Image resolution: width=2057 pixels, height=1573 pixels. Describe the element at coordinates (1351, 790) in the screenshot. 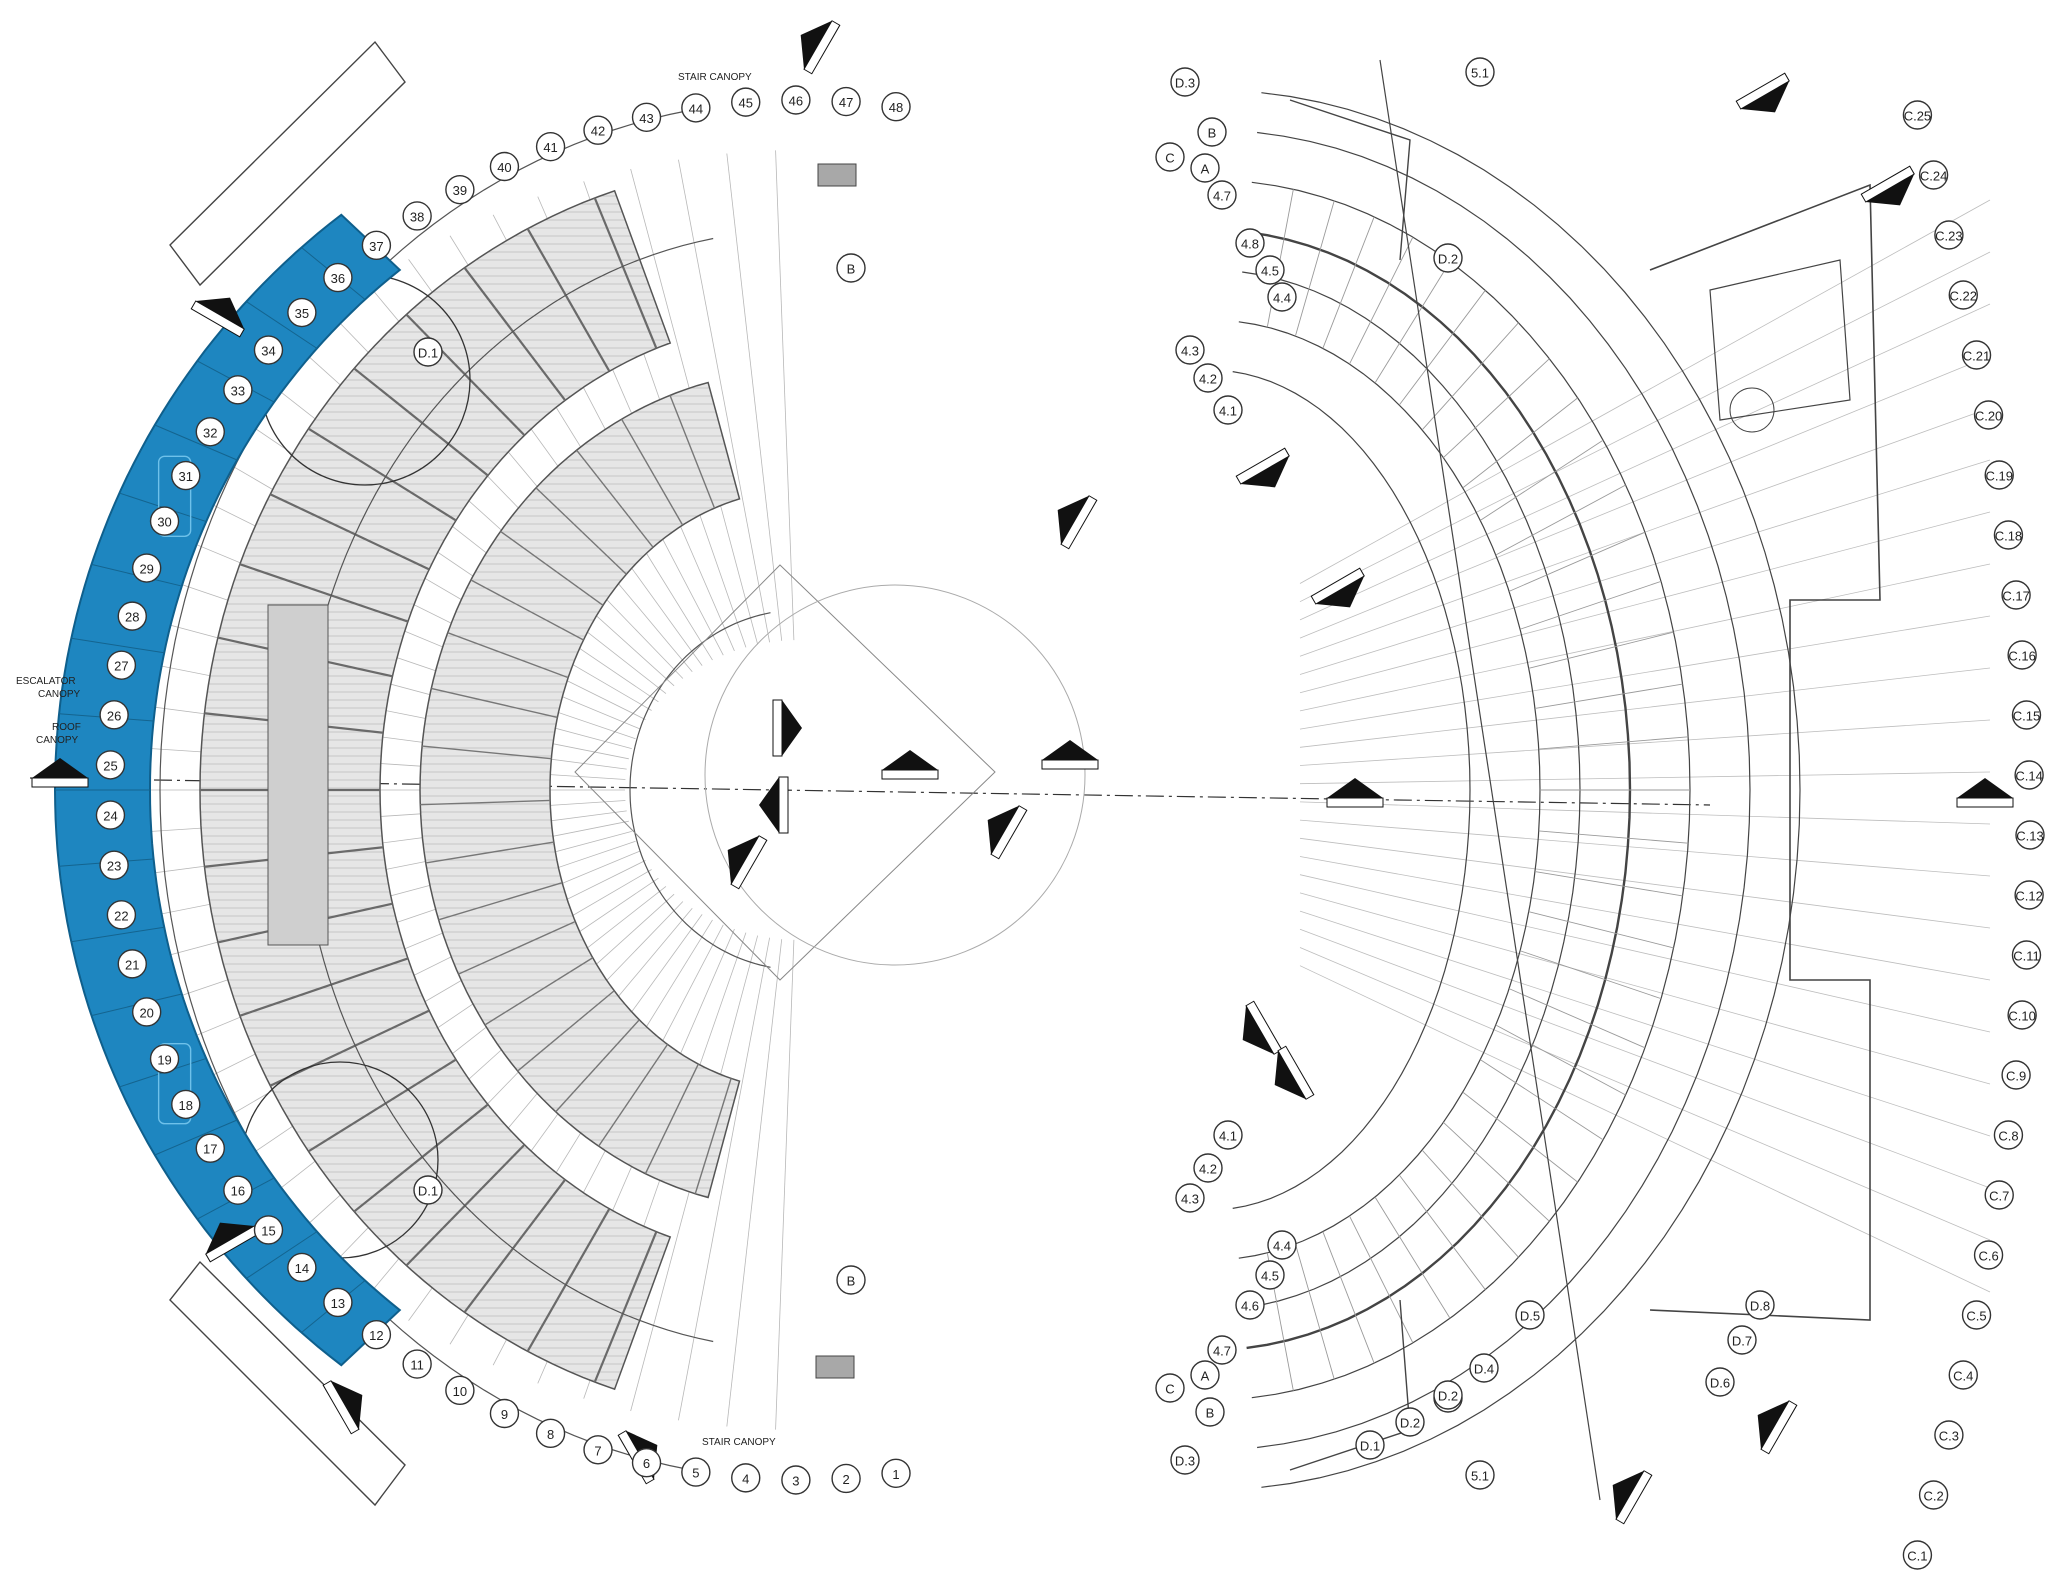

I see `east-arc` at that location.